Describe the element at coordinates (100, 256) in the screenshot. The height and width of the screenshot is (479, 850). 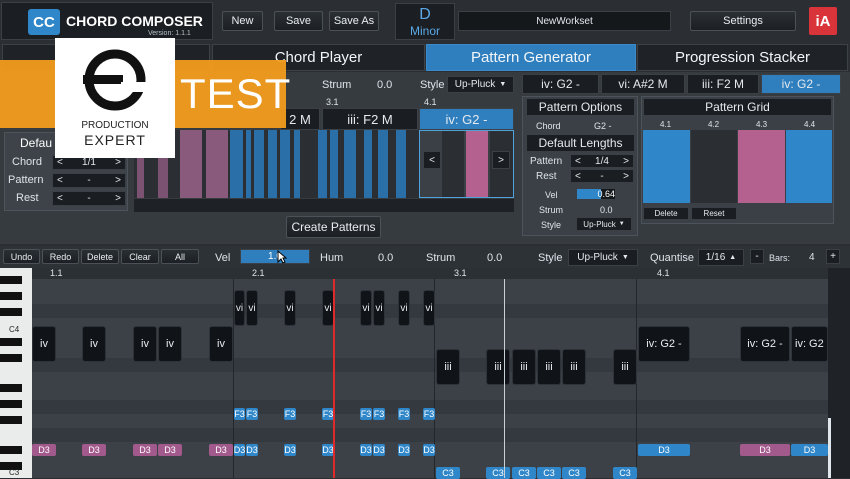
I see `delete-button: Delete` at that location.